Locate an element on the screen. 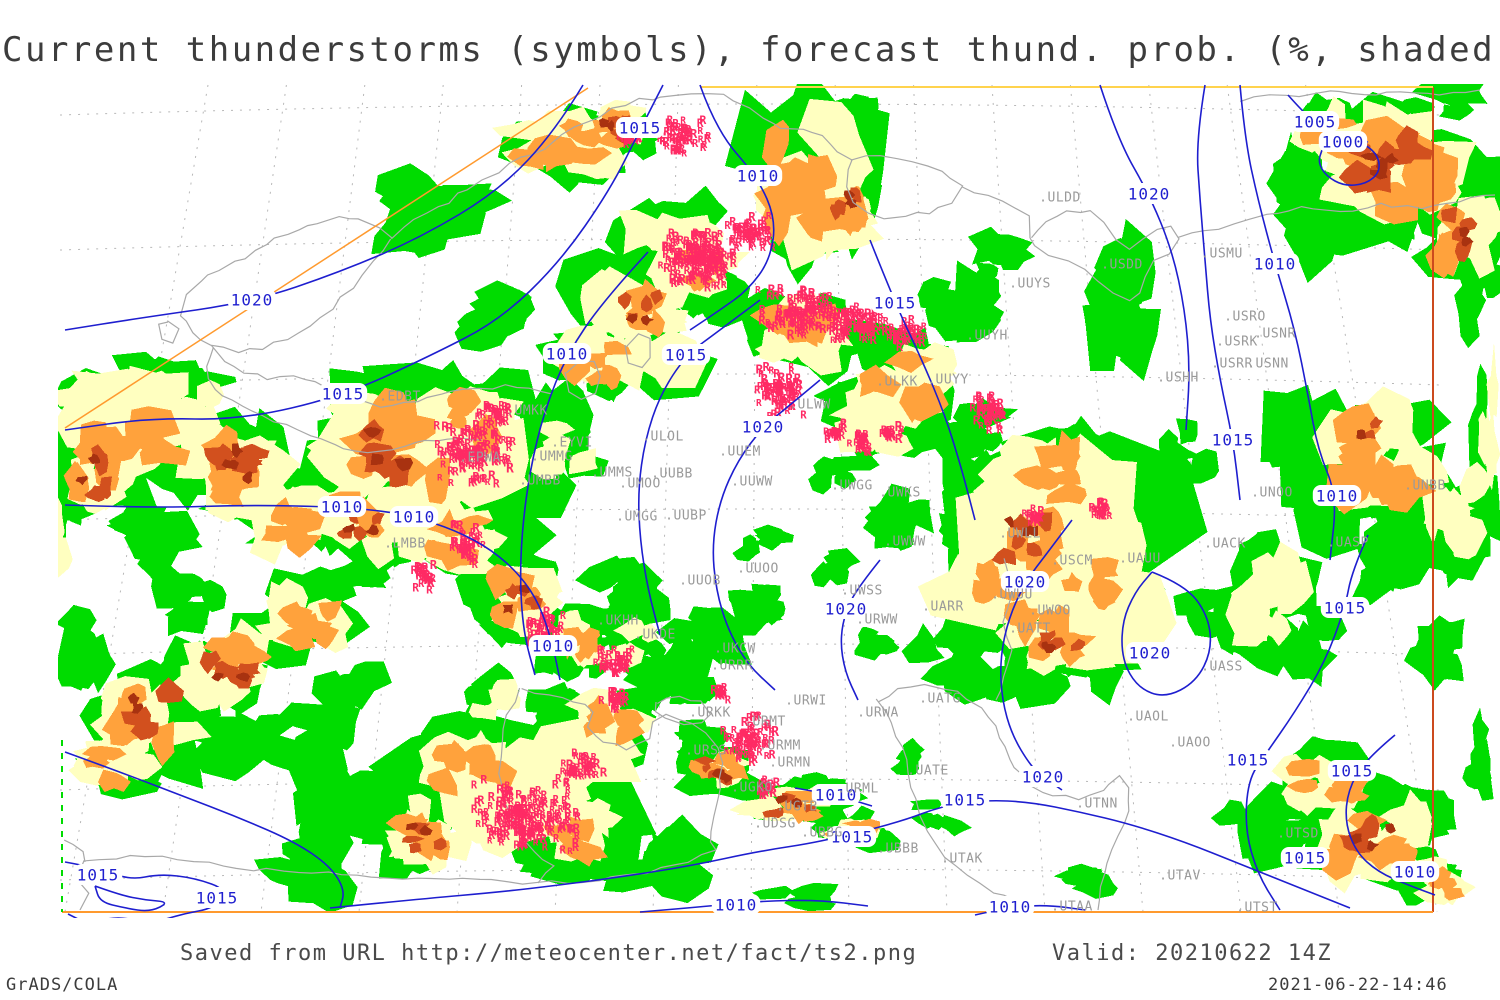 This screenshot has width=1500, height=1000. station-label: .USNR is located at coordinates (1275, 334).